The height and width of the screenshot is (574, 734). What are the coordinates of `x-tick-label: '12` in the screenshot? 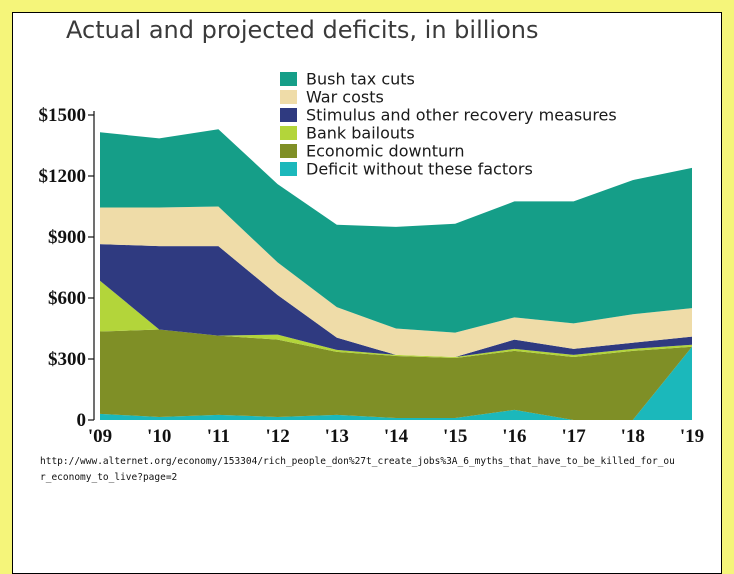 It's located at (277, 436).